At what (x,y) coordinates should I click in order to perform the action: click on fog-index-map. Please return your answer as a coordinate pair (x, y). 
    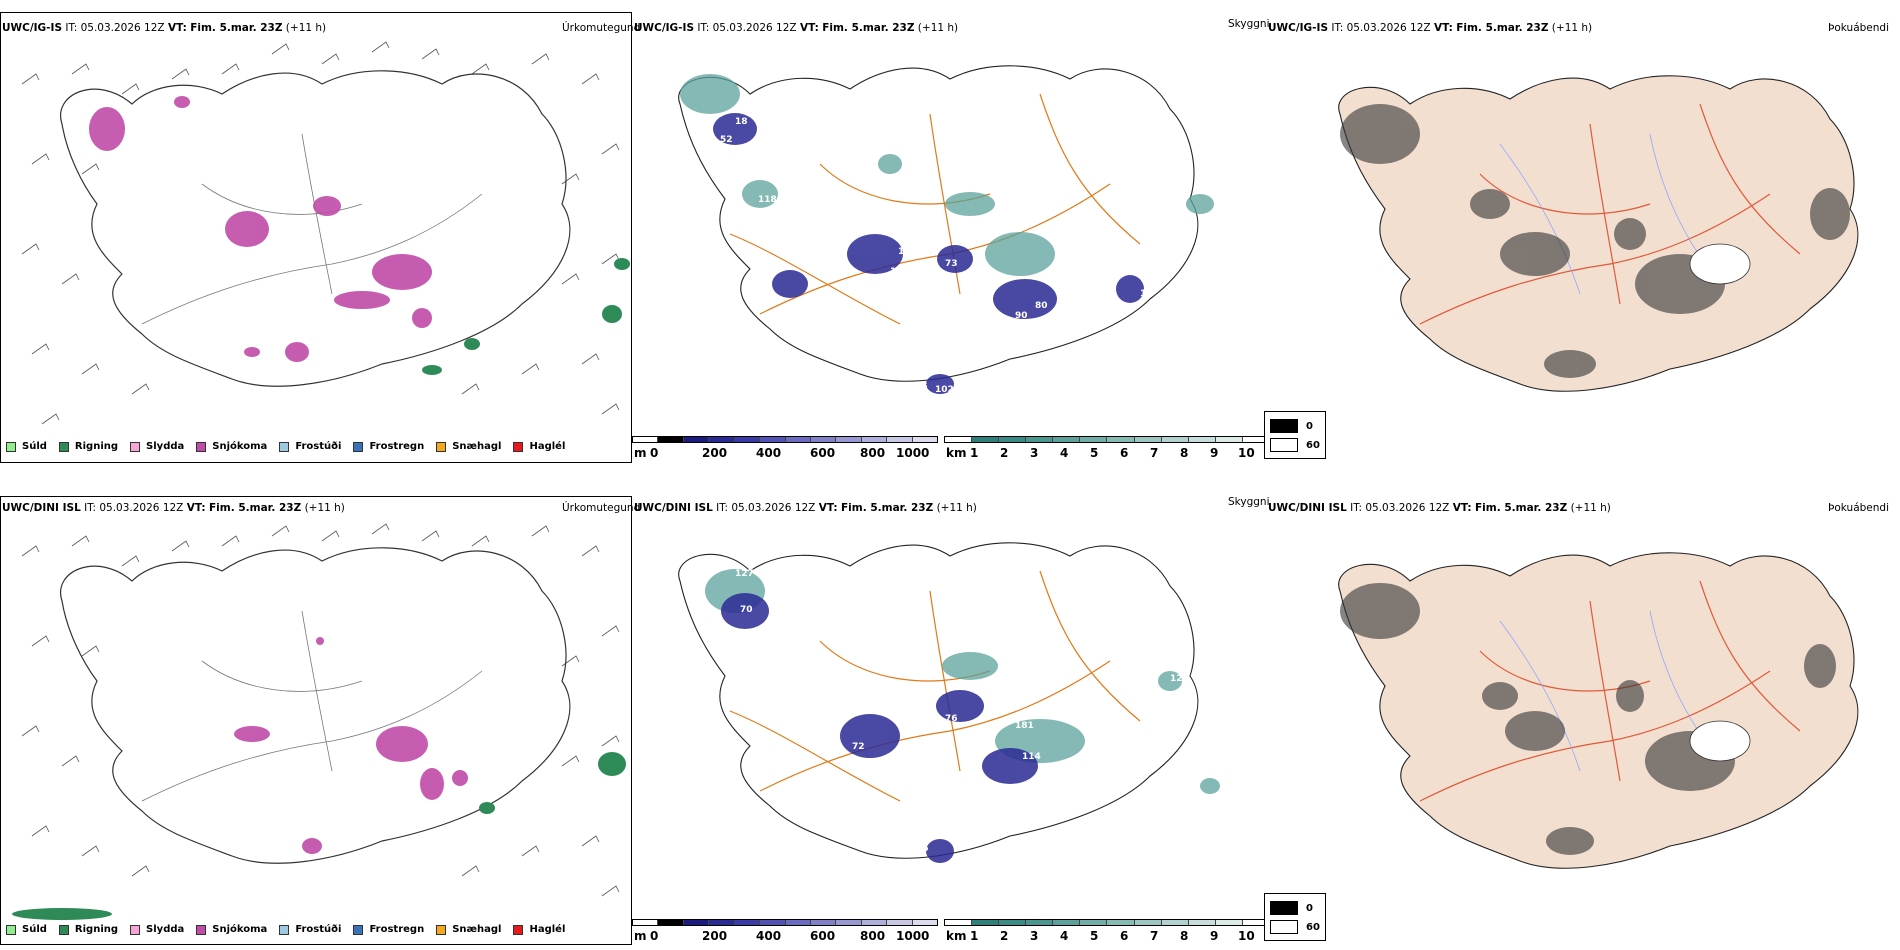
    Looking at the image, I should click on (1598, 233).